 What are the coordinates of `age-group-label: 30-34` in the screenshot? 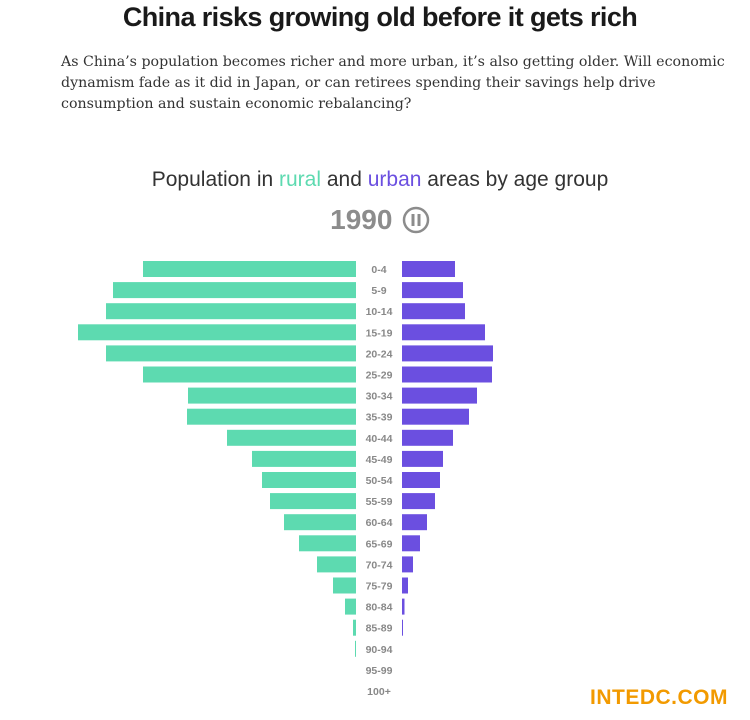 It's located at (379, 397).